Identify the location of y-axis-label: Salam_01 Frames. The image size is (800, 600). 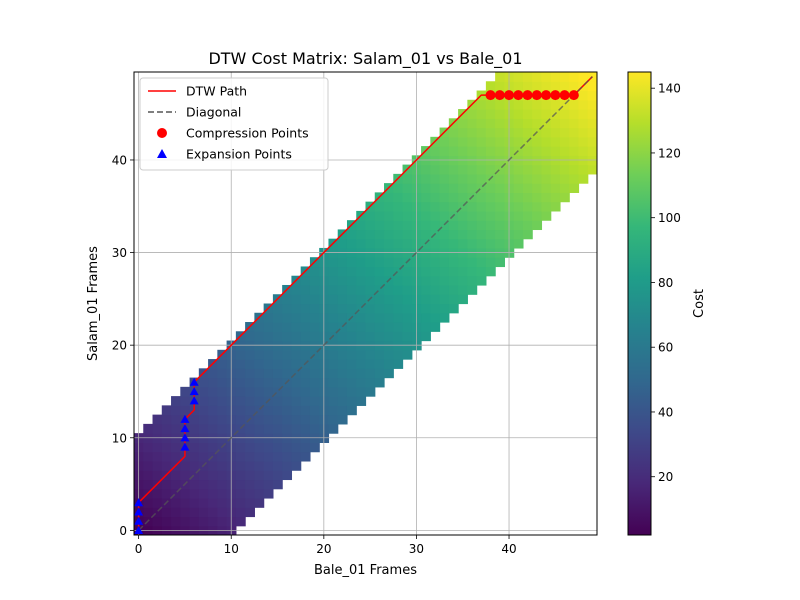
(93, 303).